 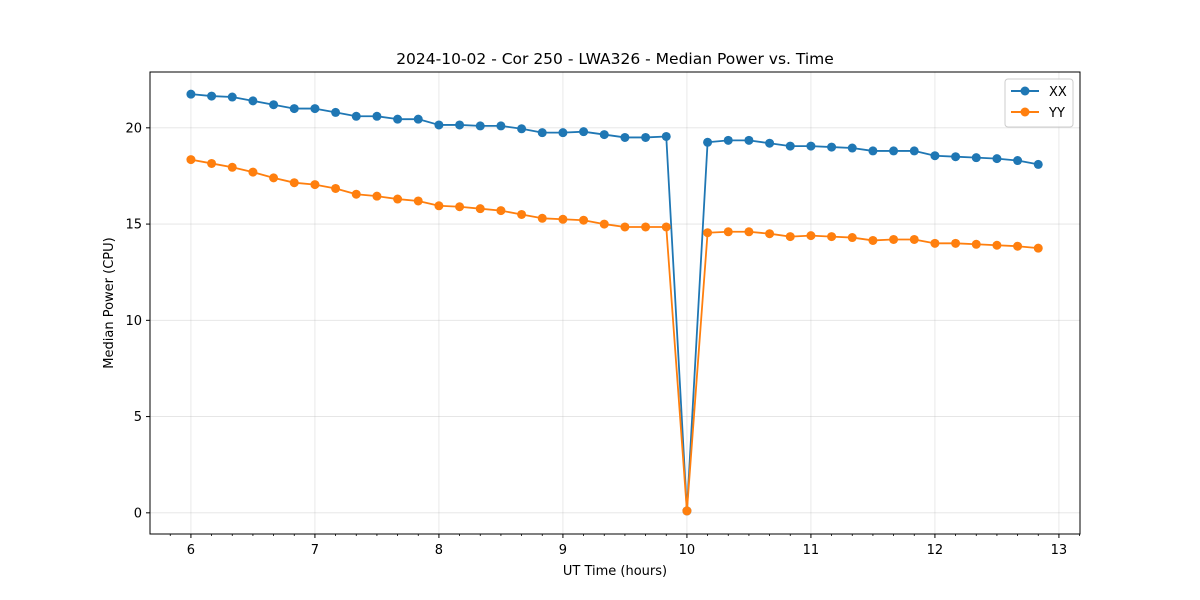 What do you see at coordinates (811, 550) in the screenshot?
I see `x-tick-label: 11` at bounding box center [811, 550].